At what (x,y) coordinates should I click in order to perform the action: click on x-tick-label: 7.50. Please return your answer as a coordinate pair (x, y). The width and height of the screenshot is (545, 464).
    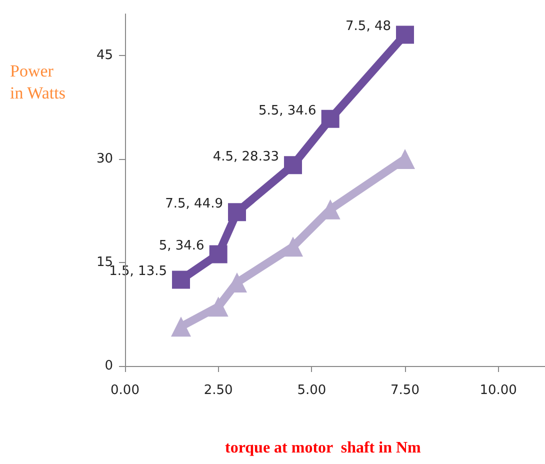
    Looking at the image, I should click on (405, 390).